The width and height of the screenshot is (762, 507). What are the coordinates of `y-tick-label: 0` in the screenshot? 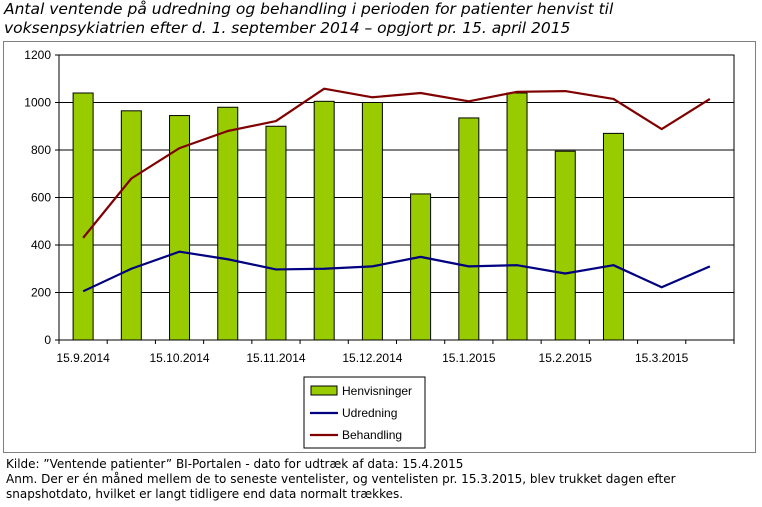 It's located at (47, 340).